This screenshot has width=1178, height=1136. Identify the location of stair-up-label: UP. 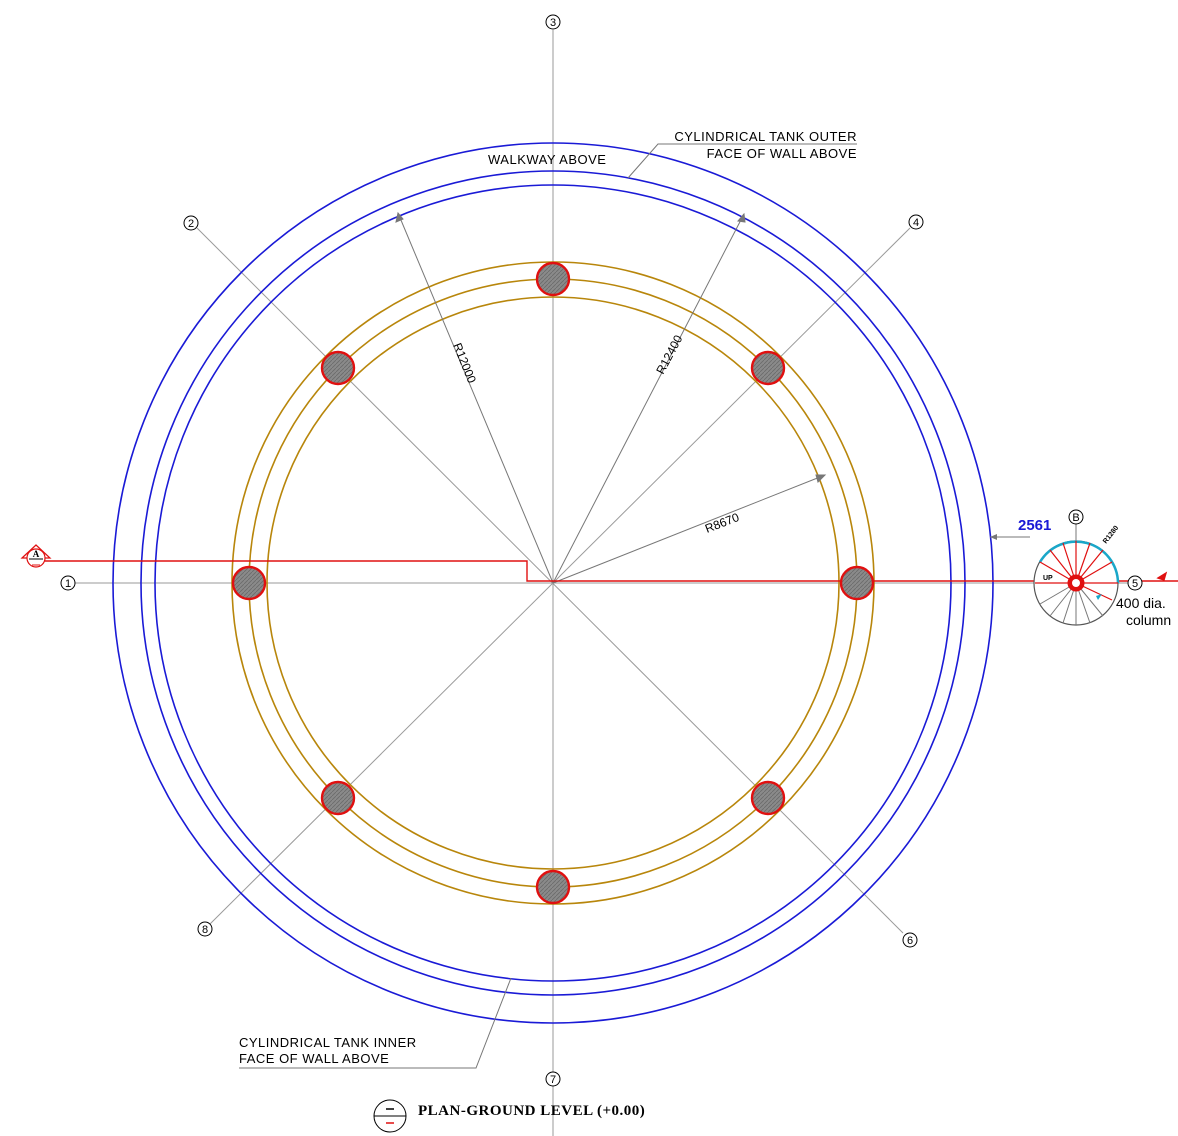
(1048, 578).